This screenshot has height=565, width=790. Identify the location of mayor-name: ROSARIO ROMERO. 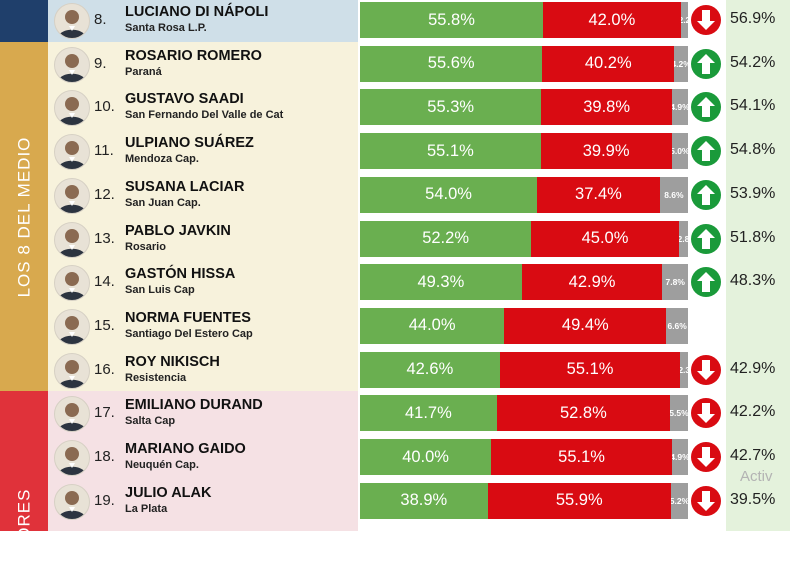
(193, 55).